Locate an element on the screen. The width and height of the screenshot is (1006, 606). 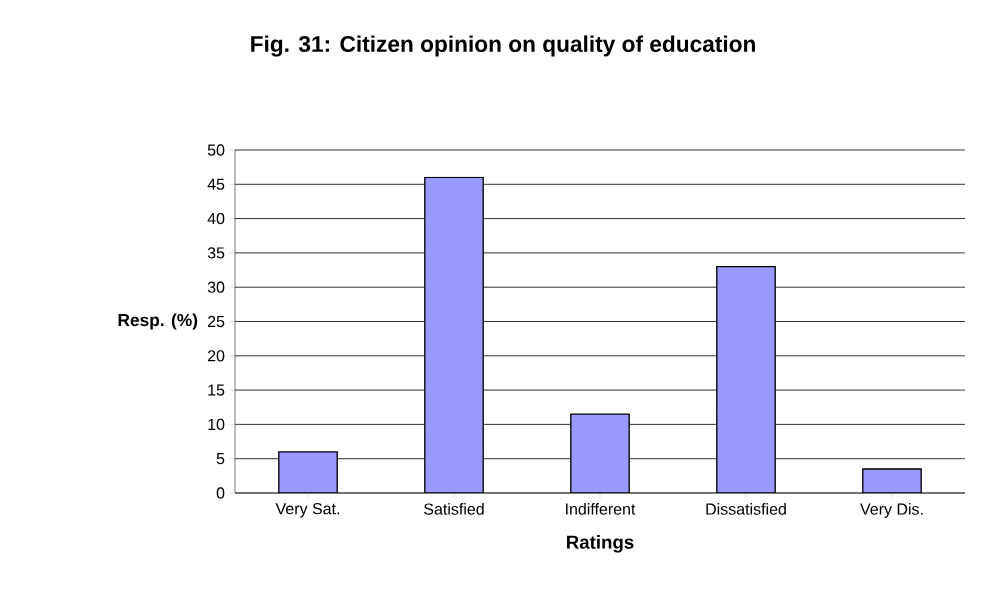
y-tick-label: 25 is located at coordinates (216, 321).